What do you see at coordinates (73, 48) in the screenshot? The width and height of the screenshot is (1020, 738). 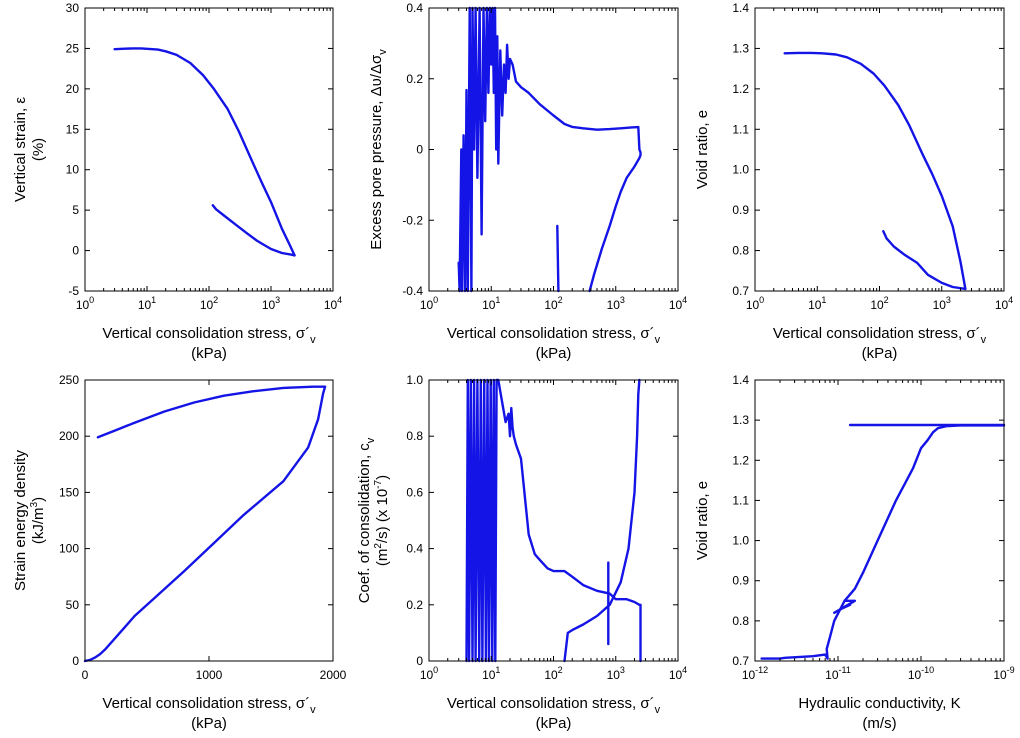 I see `y-tick-label: 25` at bounding box center [73, 48].